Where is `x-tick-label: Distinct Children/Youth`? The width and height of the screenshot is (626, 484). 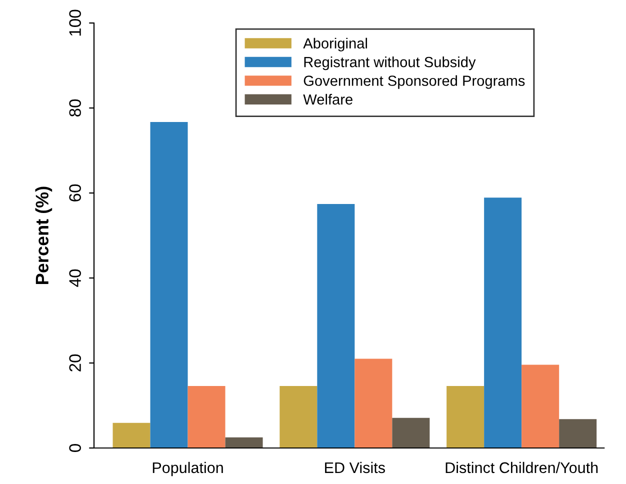
x-tick-label: Distinct Children/Youth is located at coordinates (522, 468).